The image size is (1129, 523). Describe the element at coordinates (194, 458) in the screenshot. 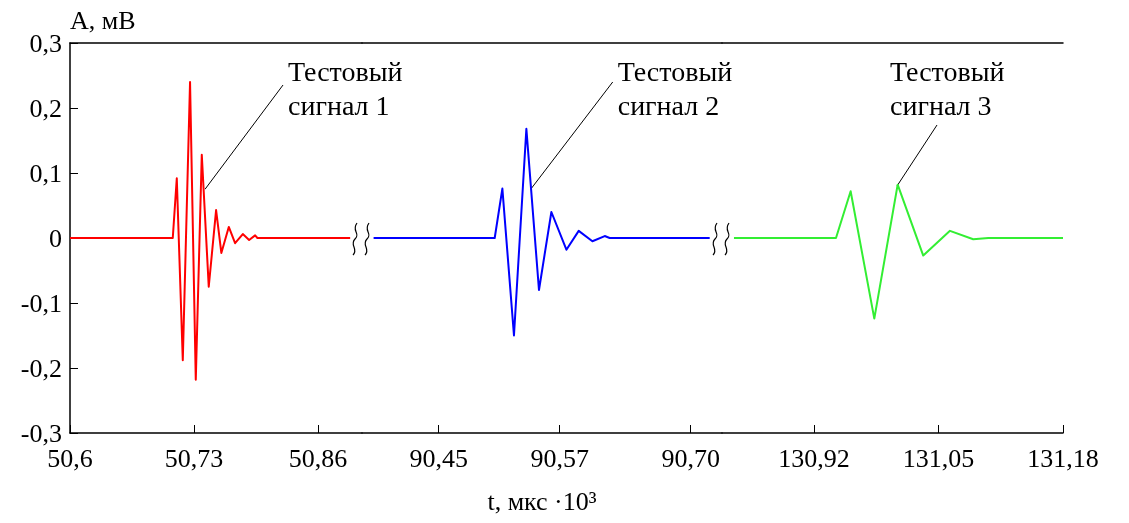

I see `x-tick-label: 50,73` at that location.